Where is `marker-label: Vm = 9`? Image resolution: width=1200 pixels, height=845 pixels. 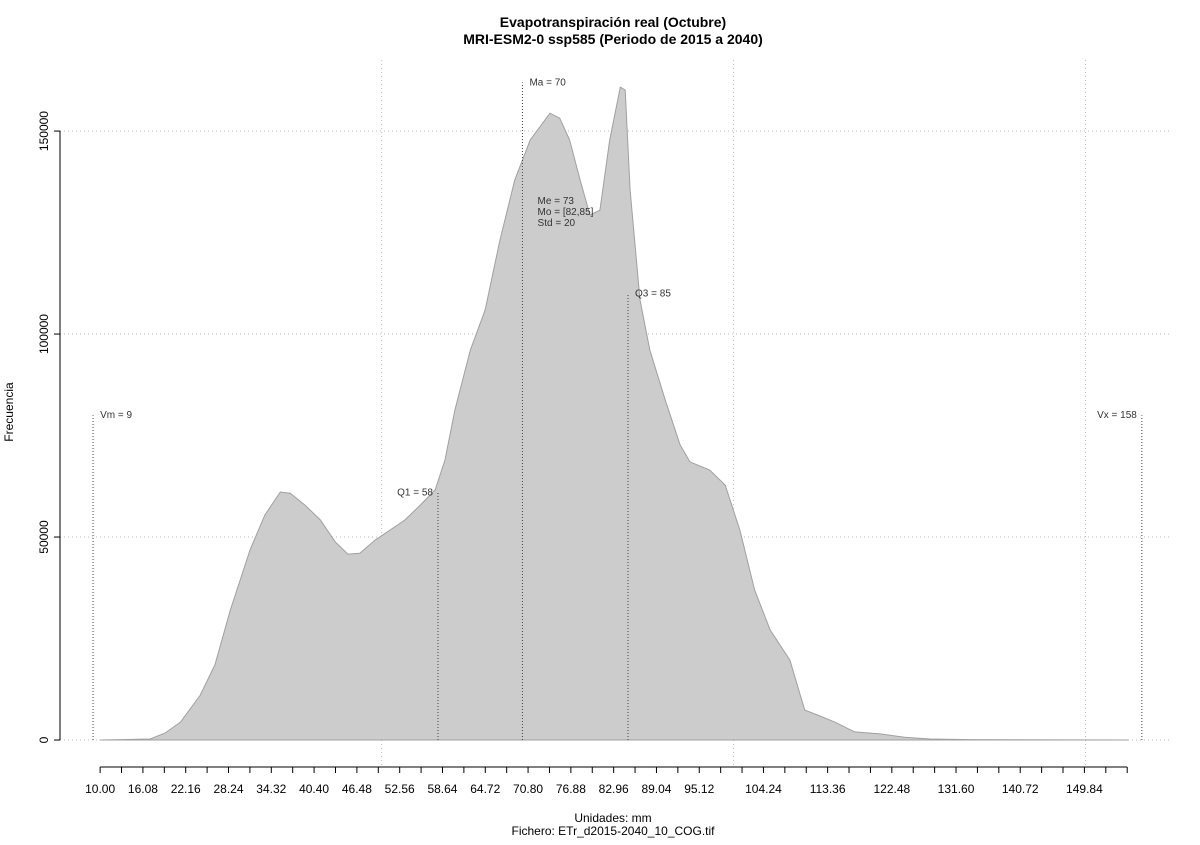 marker-label: Vm = 9 is located at coordinates (116, 415).